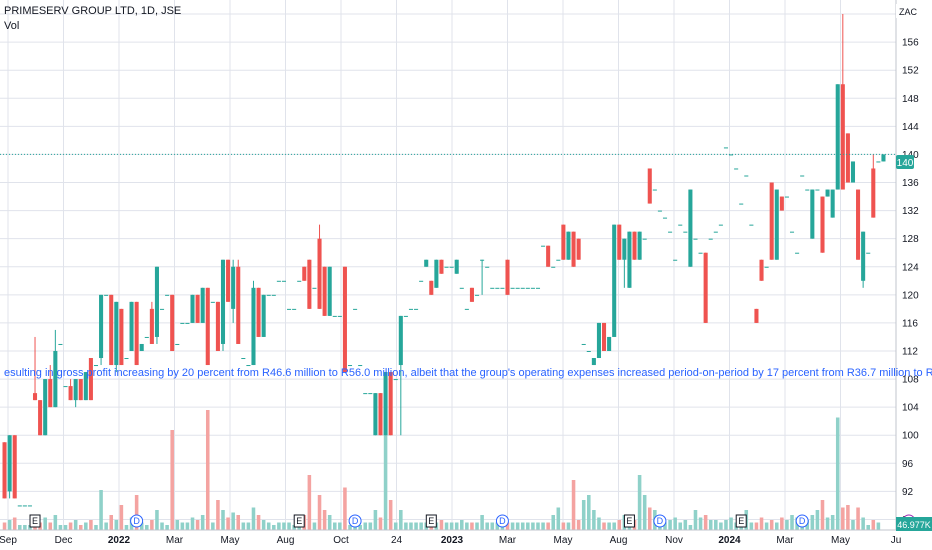  What do you see at coordinates (137, 521) in the screenshot?
I see `dividend-marker` at bounding box center [137, 521].